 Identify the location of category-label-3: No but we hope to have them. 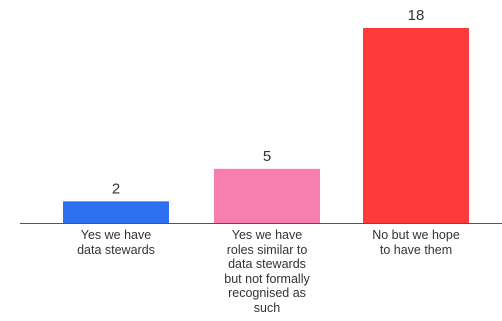
(416, 242).